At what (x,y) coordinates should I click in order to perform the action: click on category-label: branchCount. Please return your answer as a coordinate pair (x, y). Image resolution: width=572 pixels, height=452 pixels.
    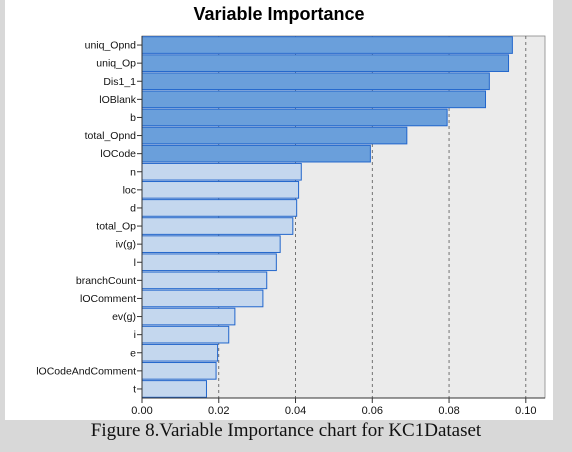
    Looking at the image, I should click on (106, 281).